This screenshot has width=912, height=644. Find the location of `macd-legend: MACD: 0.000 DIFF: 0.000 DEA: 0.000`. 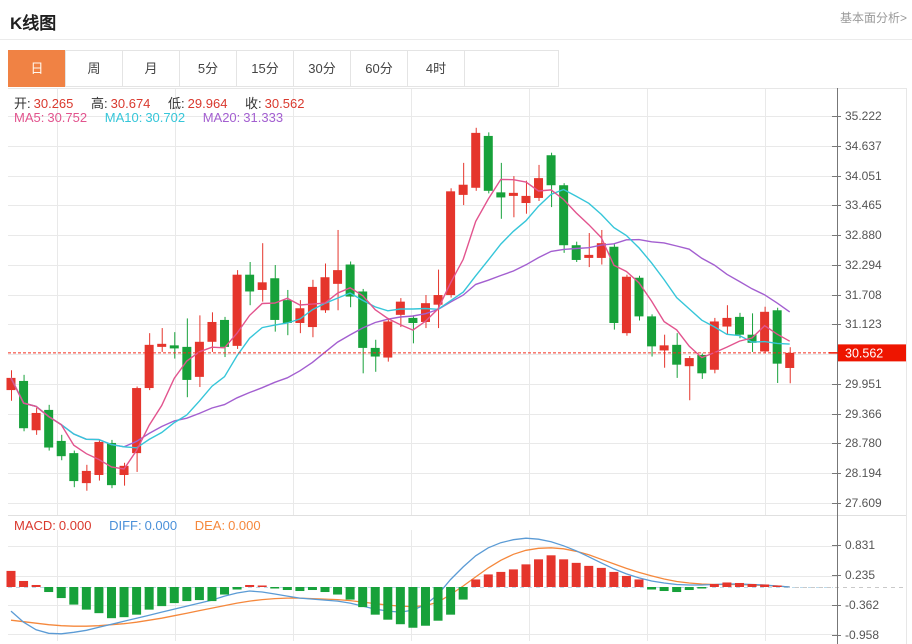

macd-legend: MACD: 0.000 DIFF: 0.000 DEA: 0.000 is located at coordinates (139, 525).